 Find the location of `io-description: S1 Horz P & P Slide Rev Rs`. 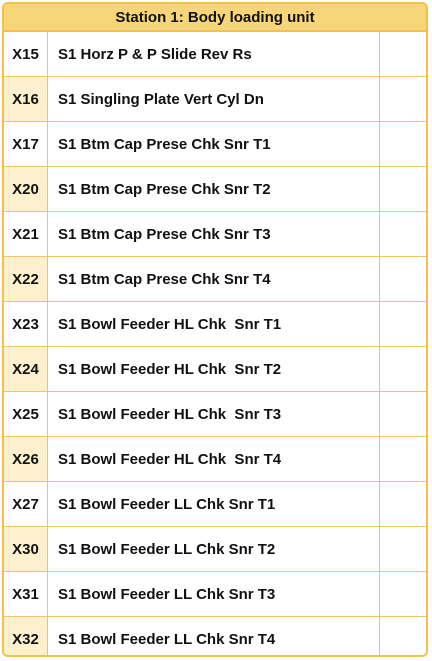

io-description: S1 Horz P & P Slide Rev Rs is located at coordinates (214, 54).